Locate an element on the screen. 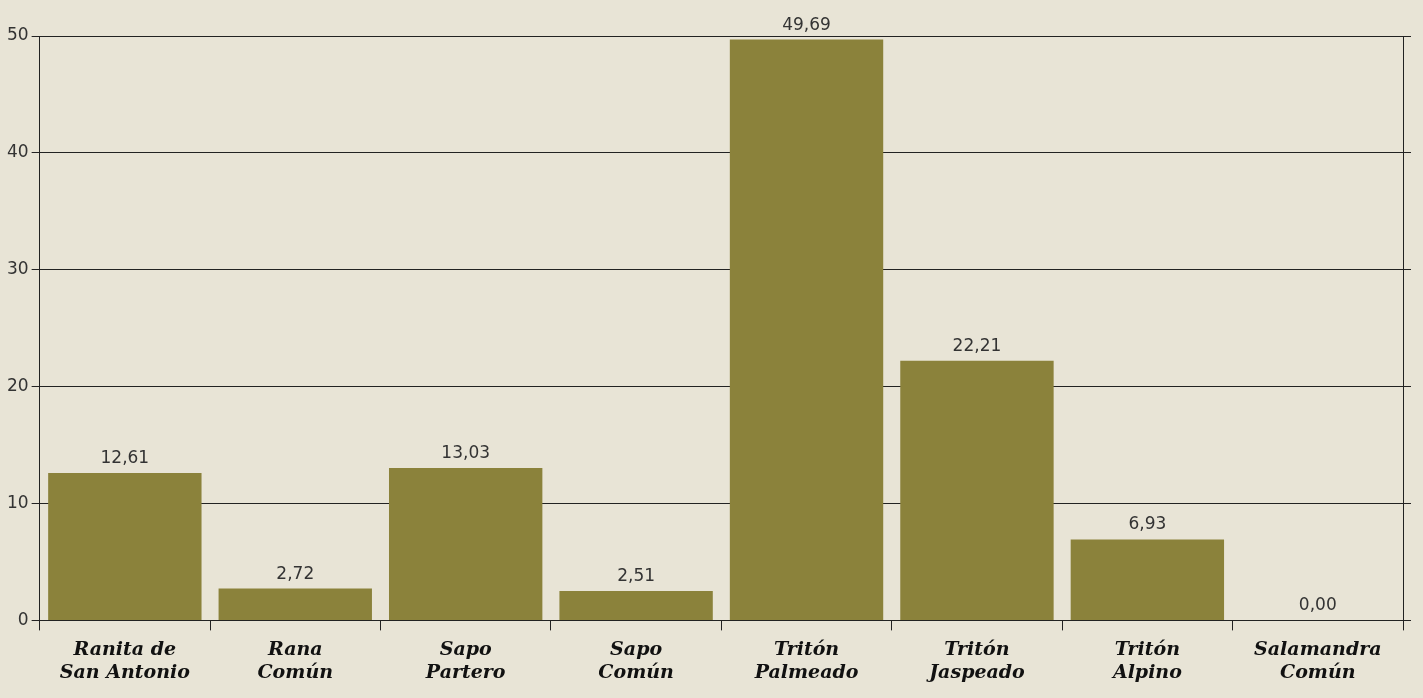 This screenshot has width=1423, height=698. y-tick-label: 50 is located at coordinates (17, 34).